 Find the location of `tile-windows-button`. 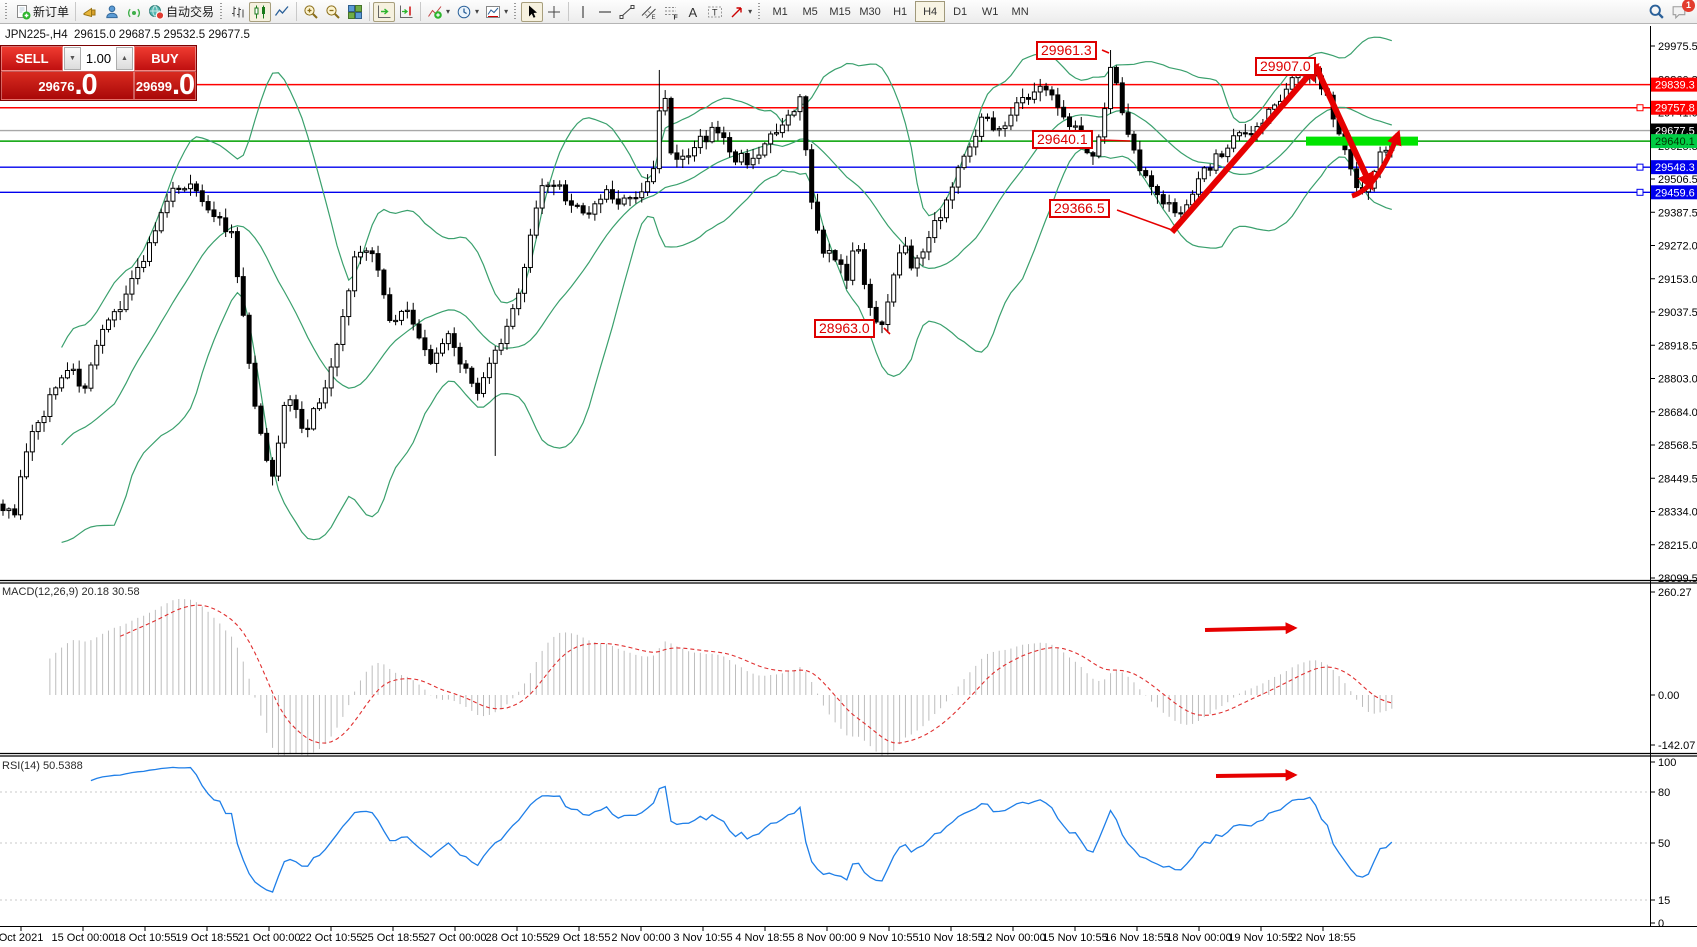

tile-windows-button is located at coordinates (355, 12).